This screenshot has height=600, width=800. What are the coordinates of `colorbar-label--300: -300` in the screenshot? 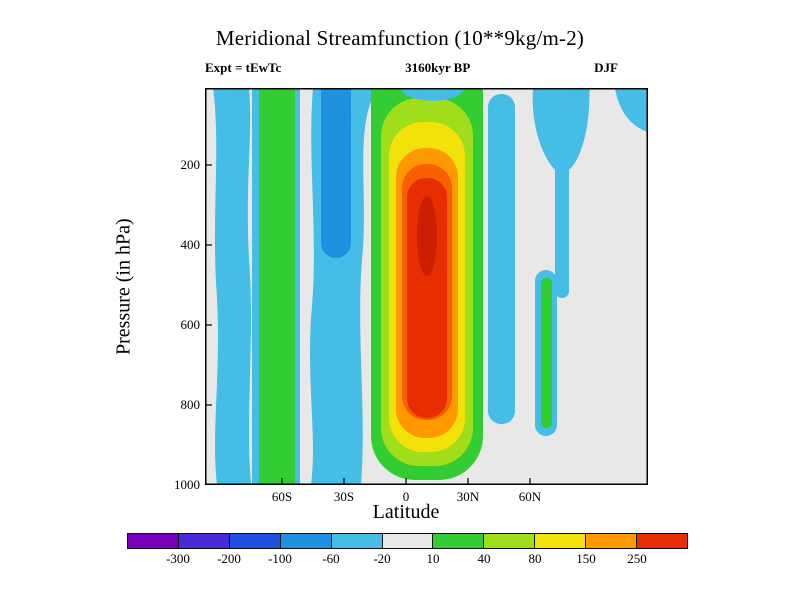 It's located at (178, 558).